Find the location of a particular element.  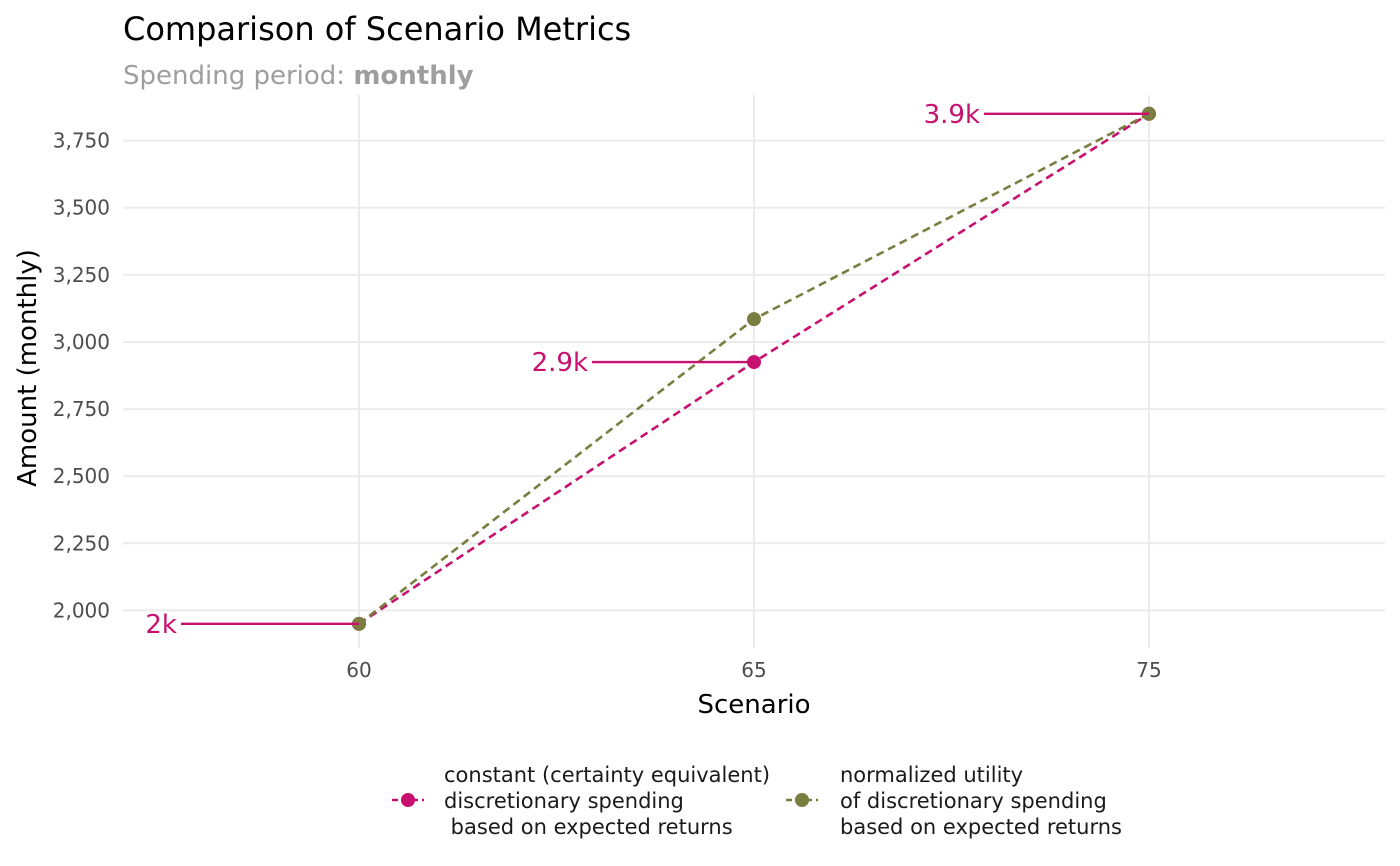

y-axis-title: Amount (monthly) is located at coordinates (28, 368).